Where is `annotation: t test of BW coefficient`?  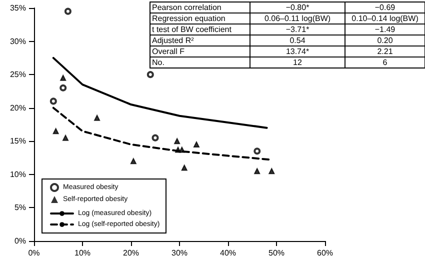
annotation: t test of BW coefficient is located at coordinates (192, 29).